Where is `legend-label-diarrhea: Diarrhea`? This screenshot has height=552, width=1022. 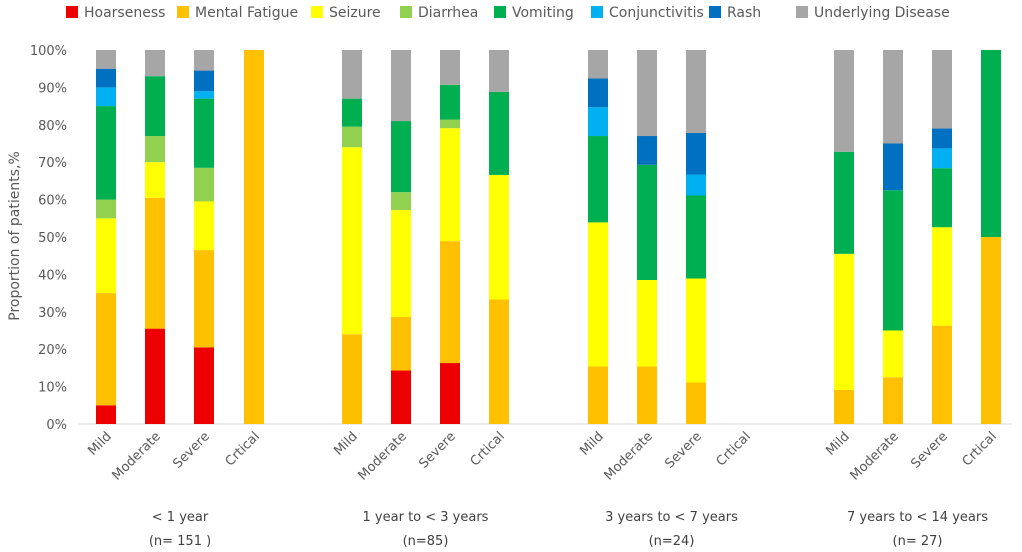 legend-label-diarrhea: Diarrhea is located at coordinates (448, 13).